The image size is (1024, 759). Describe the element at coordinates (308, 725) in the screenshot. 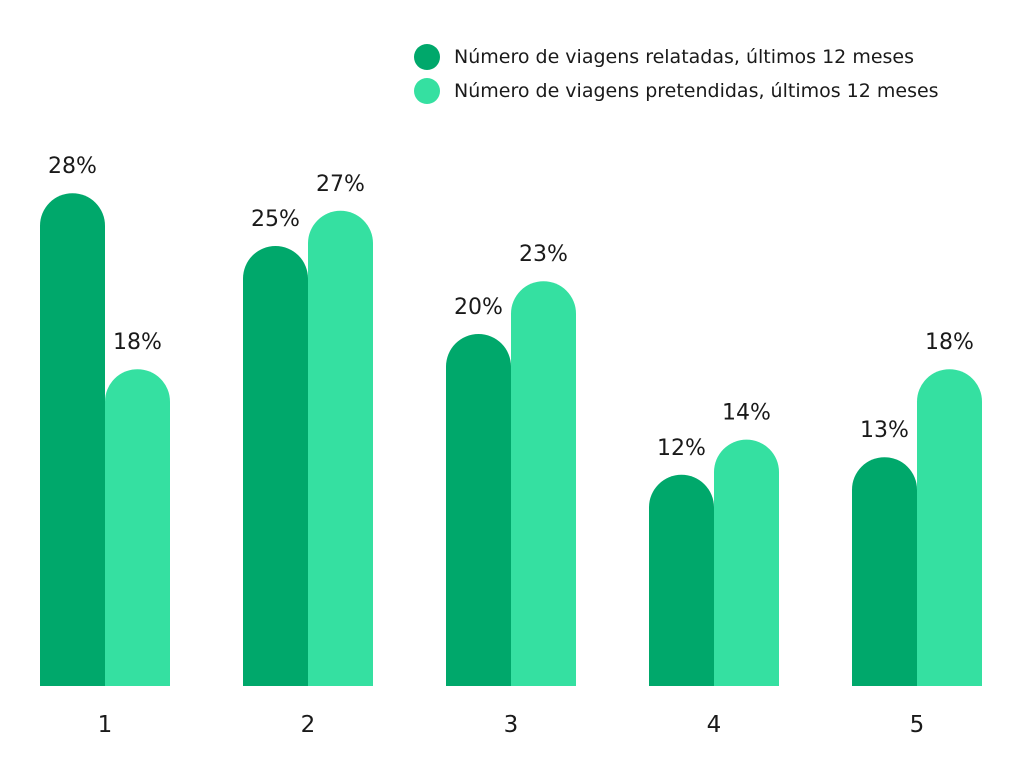

I see `x-tick-label-2: 2` at that location.